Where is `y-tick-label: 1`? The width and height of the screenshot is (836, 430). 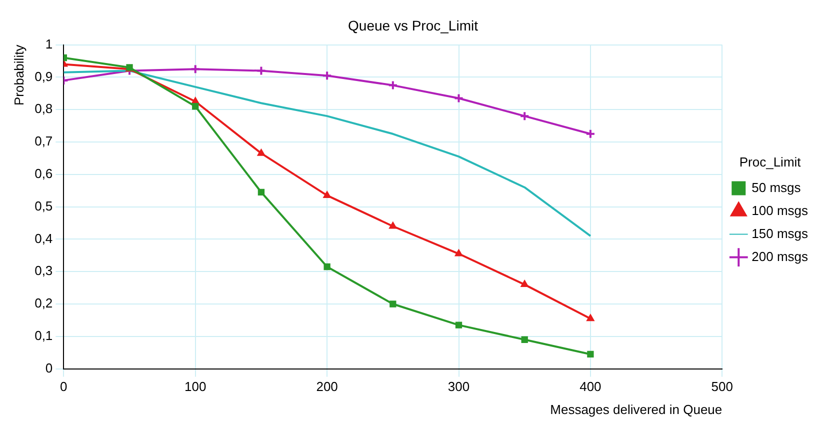
y-tick-label: 1 is located at coordinates (49, 44).